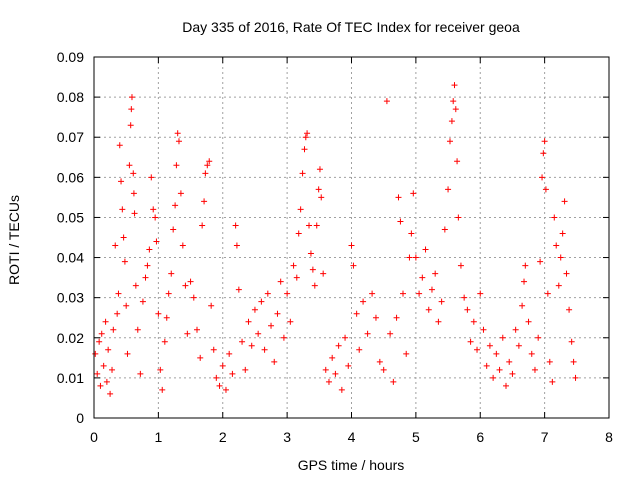  I want to click on y-tick-label: 0.05, so click(70, 217).